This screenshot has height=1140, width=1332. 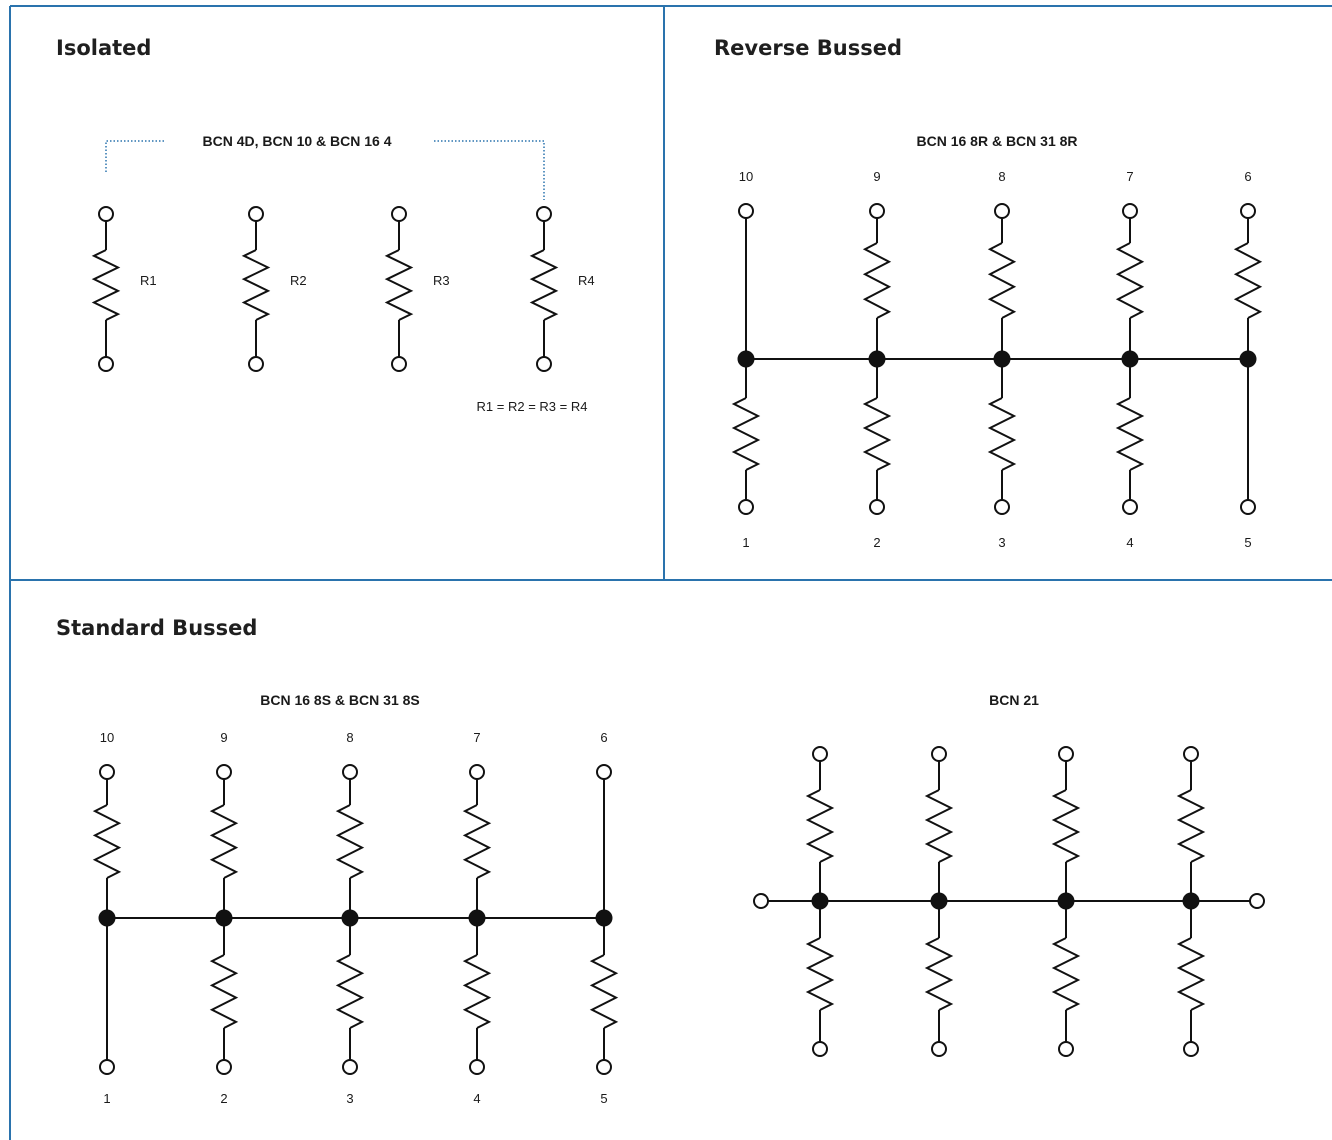 What do you see at coordinates (489, 170) in the screenshot?
I see `bracket-right` at bounding box center [489, 170].